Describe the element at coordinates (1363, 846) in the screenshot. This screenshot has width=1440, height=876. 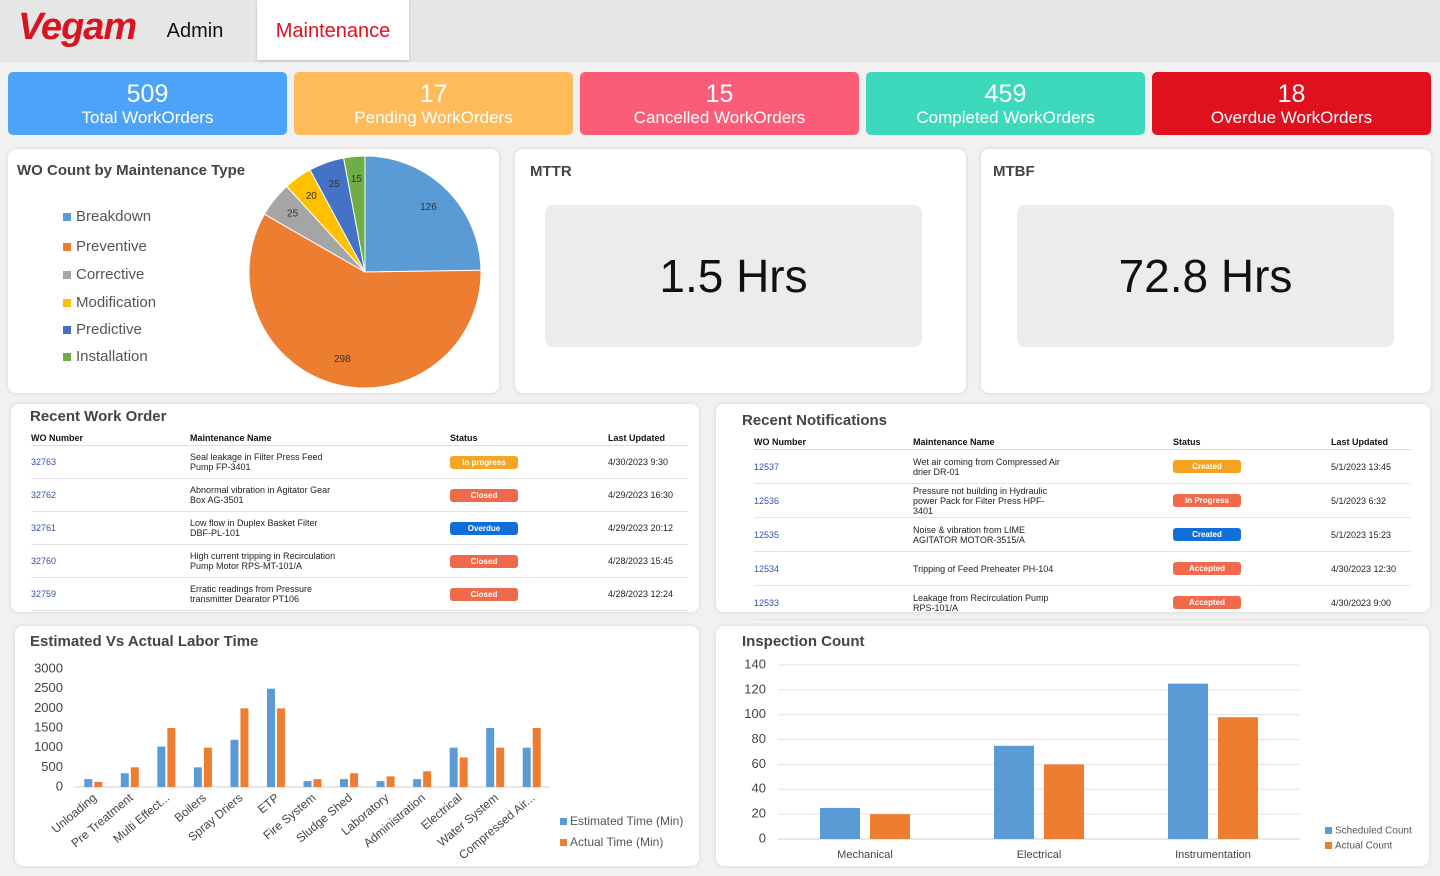
I see `legend-label: Actual Count` at that location.